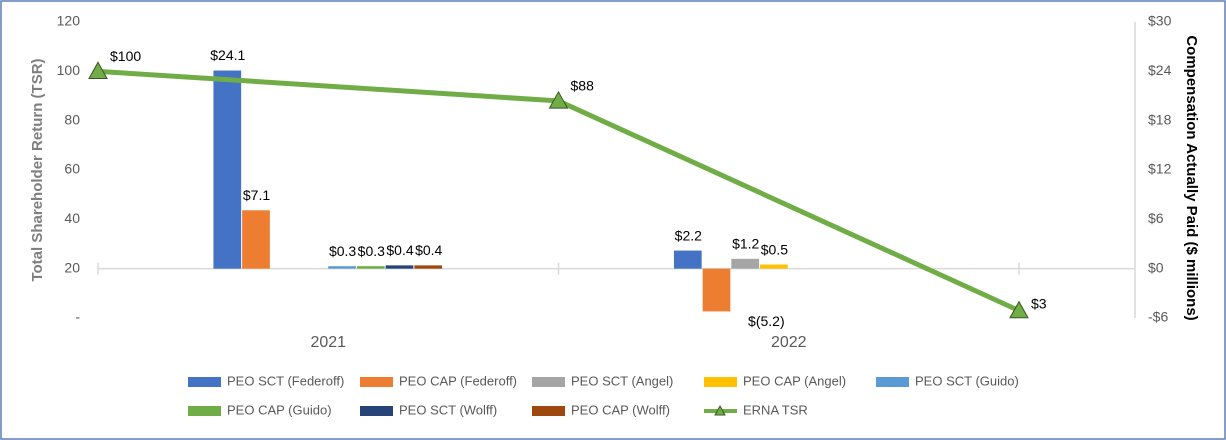  Describe the element at coordinates (328, 342) in the screenshot. I see `x-tick-label: 2021` at that location.